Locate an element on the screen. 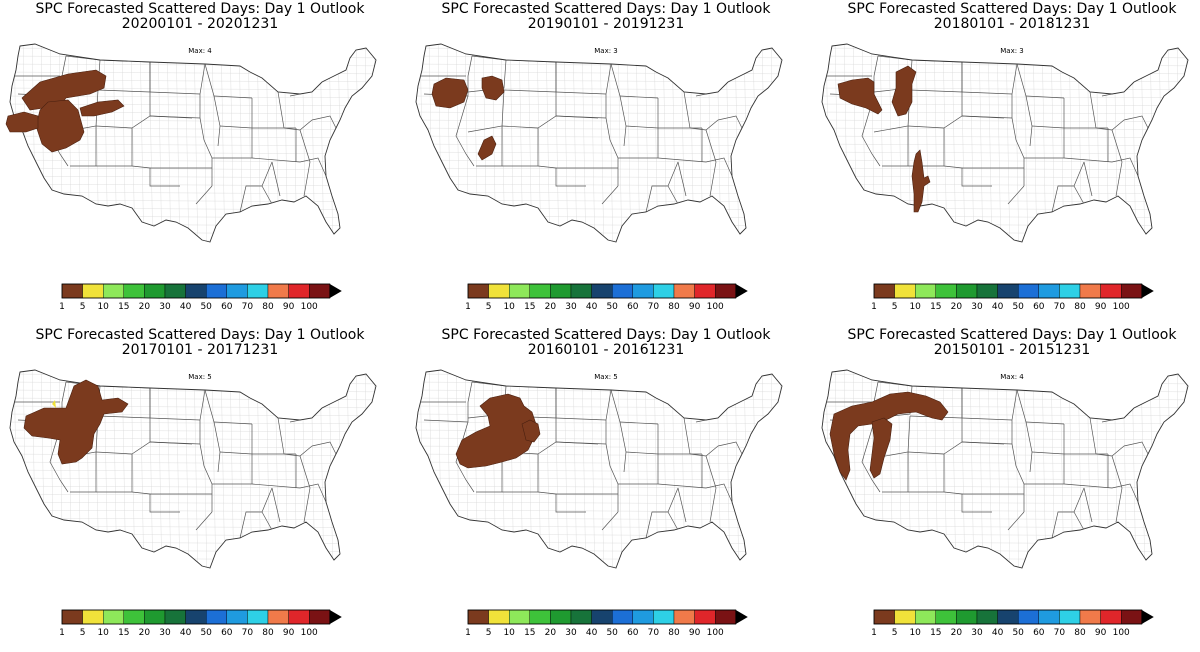 The width and height of the screenshot is (1200, 652). colorbar-tick-label: 40 is located at coordinates (997, 633).